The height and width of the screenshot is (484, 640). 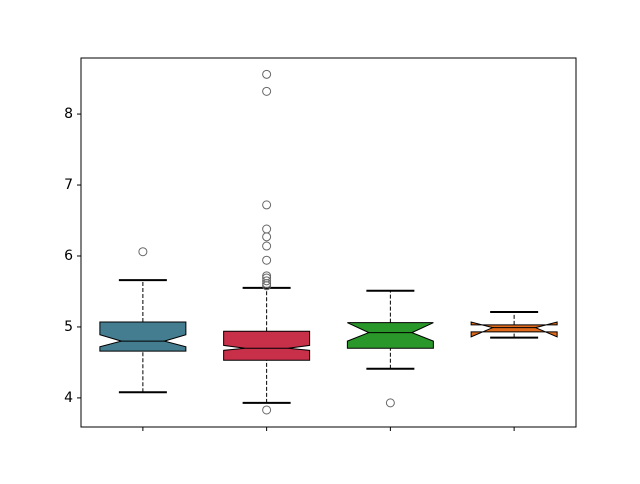 What do you see at coordinates (68, 114) in the screenshot?
I see `y-tick-label: 8` at bounding box center [68, 114].